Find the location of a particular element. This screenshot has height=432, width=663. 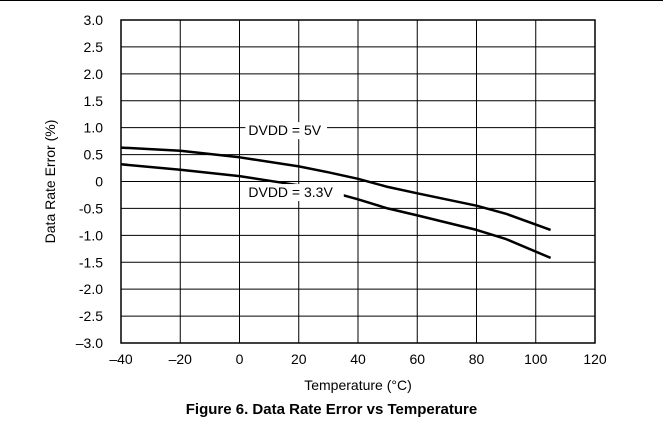

x-tick-label: 40 is located at coordinates (358, 359).